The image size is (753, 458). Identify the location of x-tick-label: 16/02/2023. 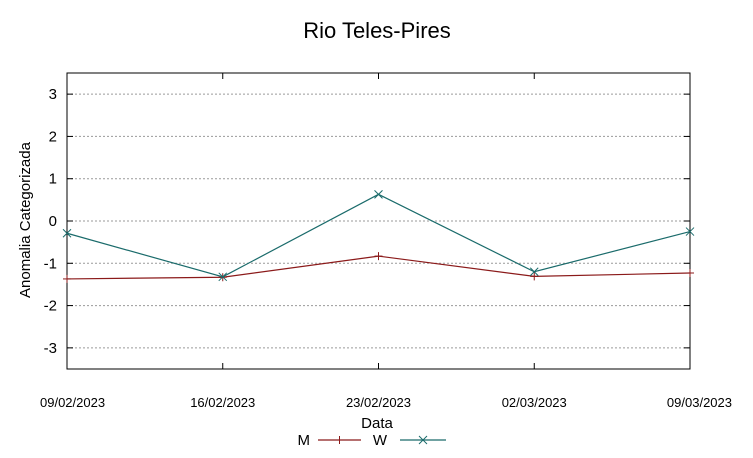
(222, 402).